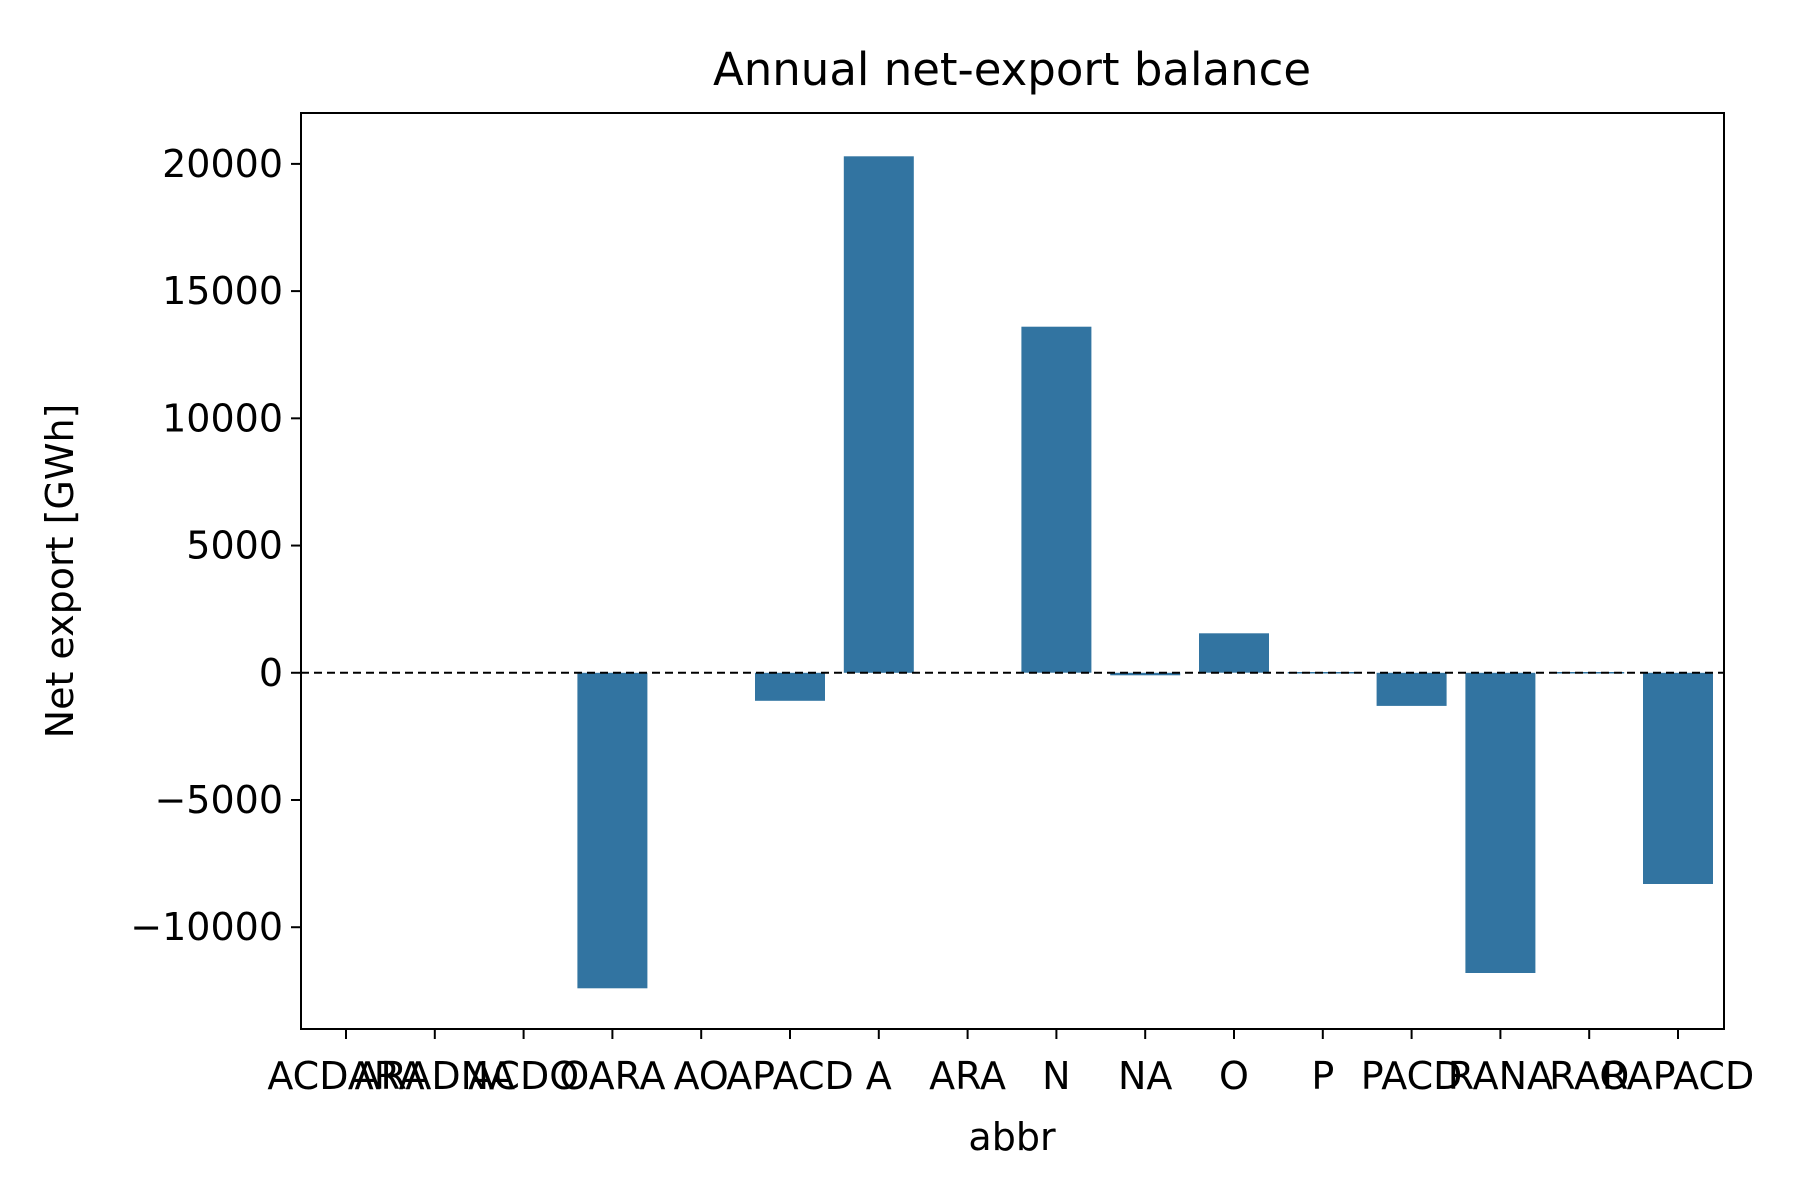 This screenshot has height=1200, width=1800. I want to click on y-tick-label: 15000, so click(222, 291).